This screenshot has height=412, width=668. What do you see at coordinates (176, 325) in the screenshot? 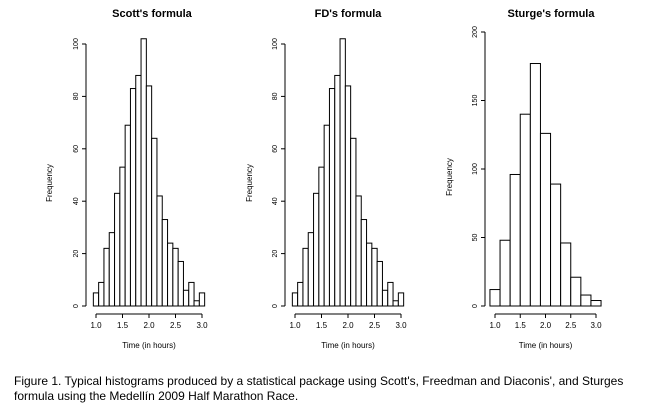
I see `panel-1-x-tick-label-4: 2.5` at bounding box center [176, 325].